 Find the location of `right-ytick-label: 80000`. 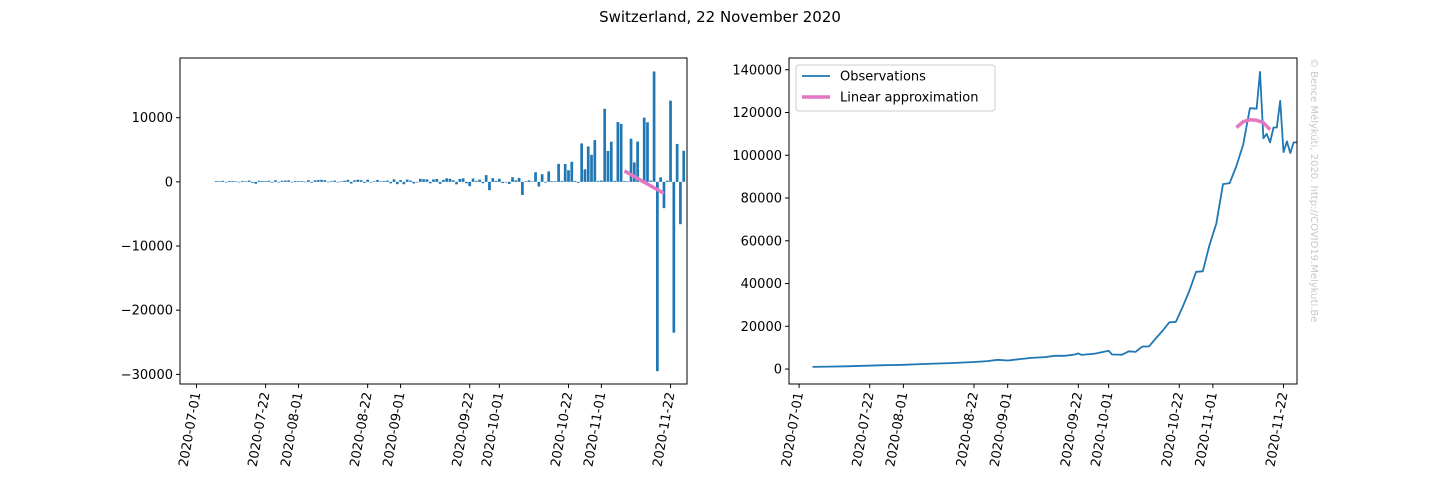

right-ytick-label: 80000 is located at coordinates (761, 199).